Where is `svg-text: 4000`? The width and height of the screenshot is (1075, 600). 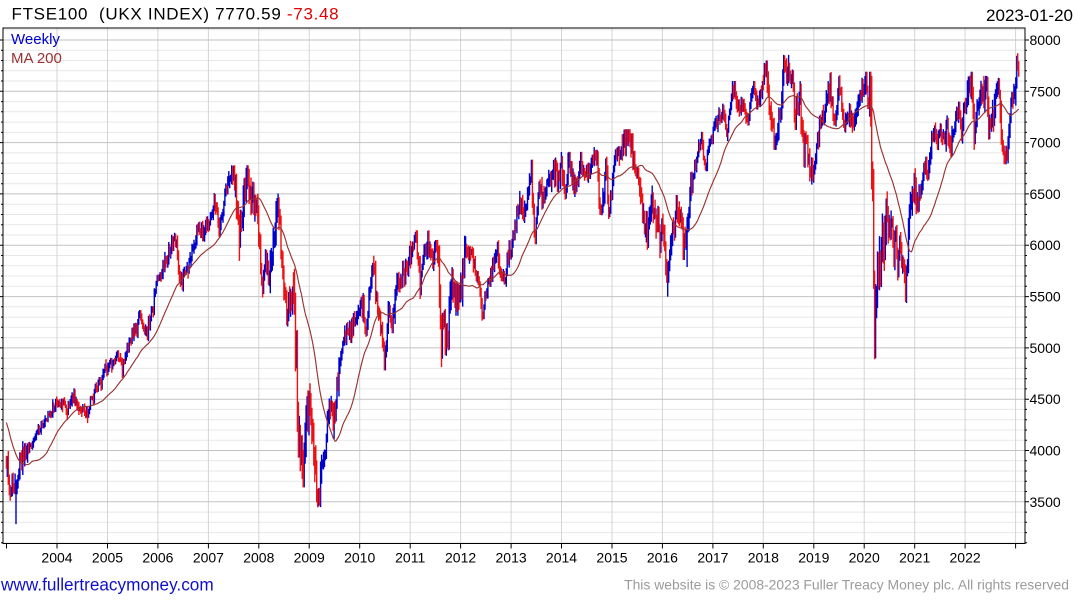
svg-text: 4000 is located at coordinates (1045, 451).